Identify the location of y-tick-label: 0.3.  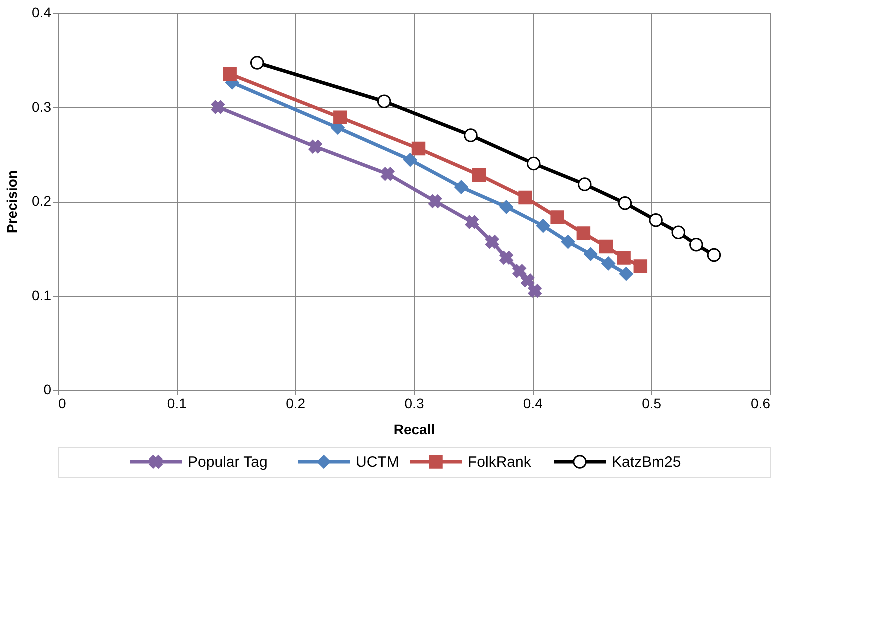
(42, 106).